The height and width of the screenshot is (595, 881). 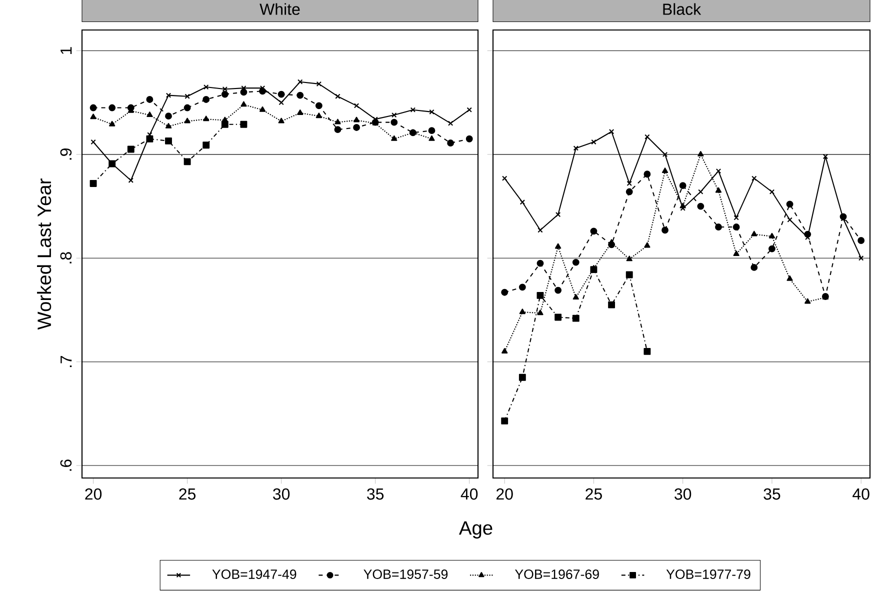 What do you see at coordinates (66, 154) in the screenshot?
I see `y-tick-label: .9` at bounding box center [66, 154].